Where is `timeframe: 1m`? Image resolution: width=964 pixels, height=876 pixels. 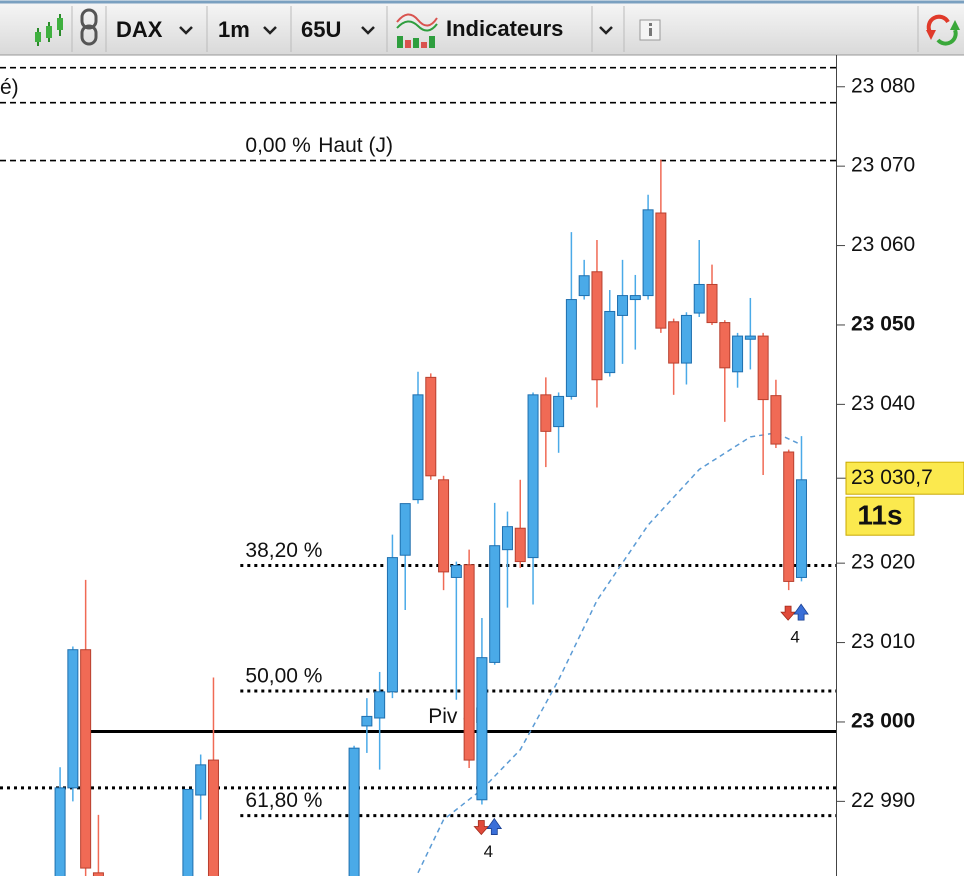 timeframe: 1m is located at coordinates (234, 29).